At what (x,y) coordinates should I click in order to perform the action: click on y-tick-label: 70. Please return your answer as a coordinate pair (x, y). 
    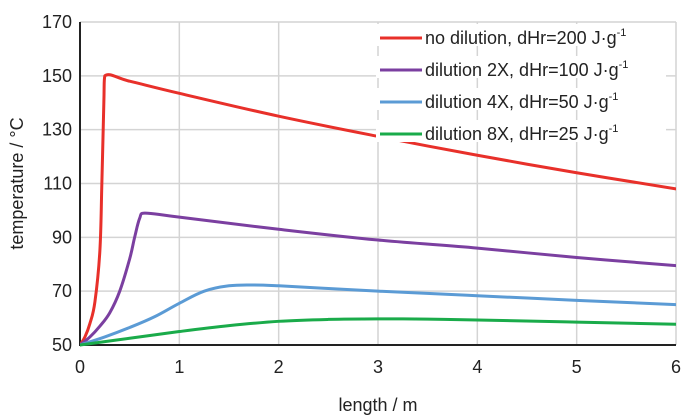
    Looking at the image, I should click on (62, 291).